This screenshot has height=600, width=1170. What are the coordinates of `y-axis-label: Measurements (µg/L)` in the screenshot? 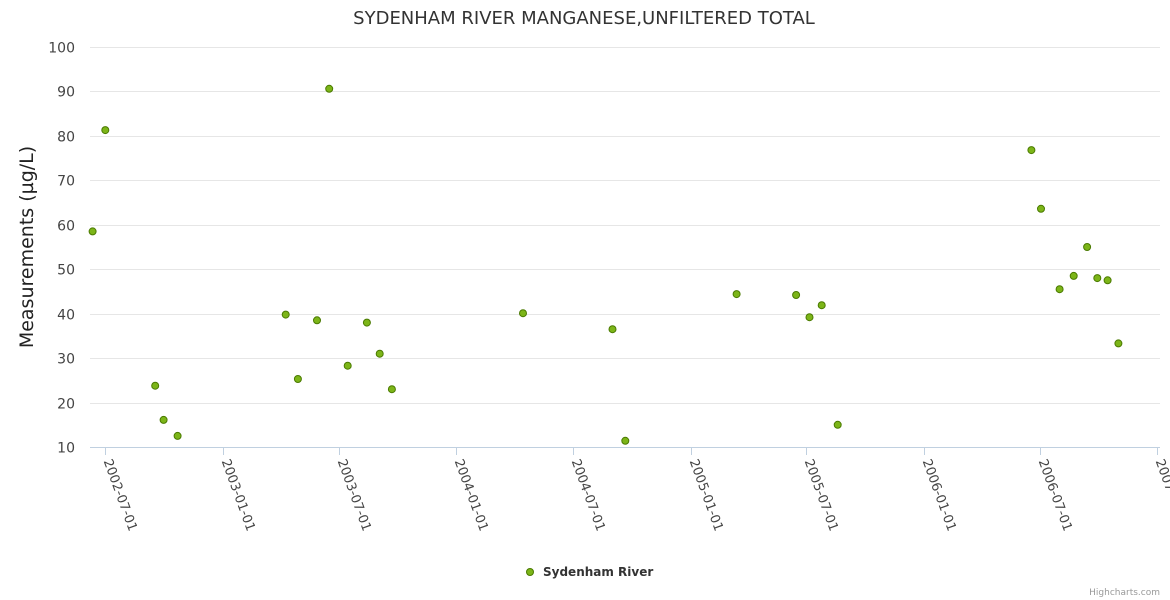 It's located at (27, 247).